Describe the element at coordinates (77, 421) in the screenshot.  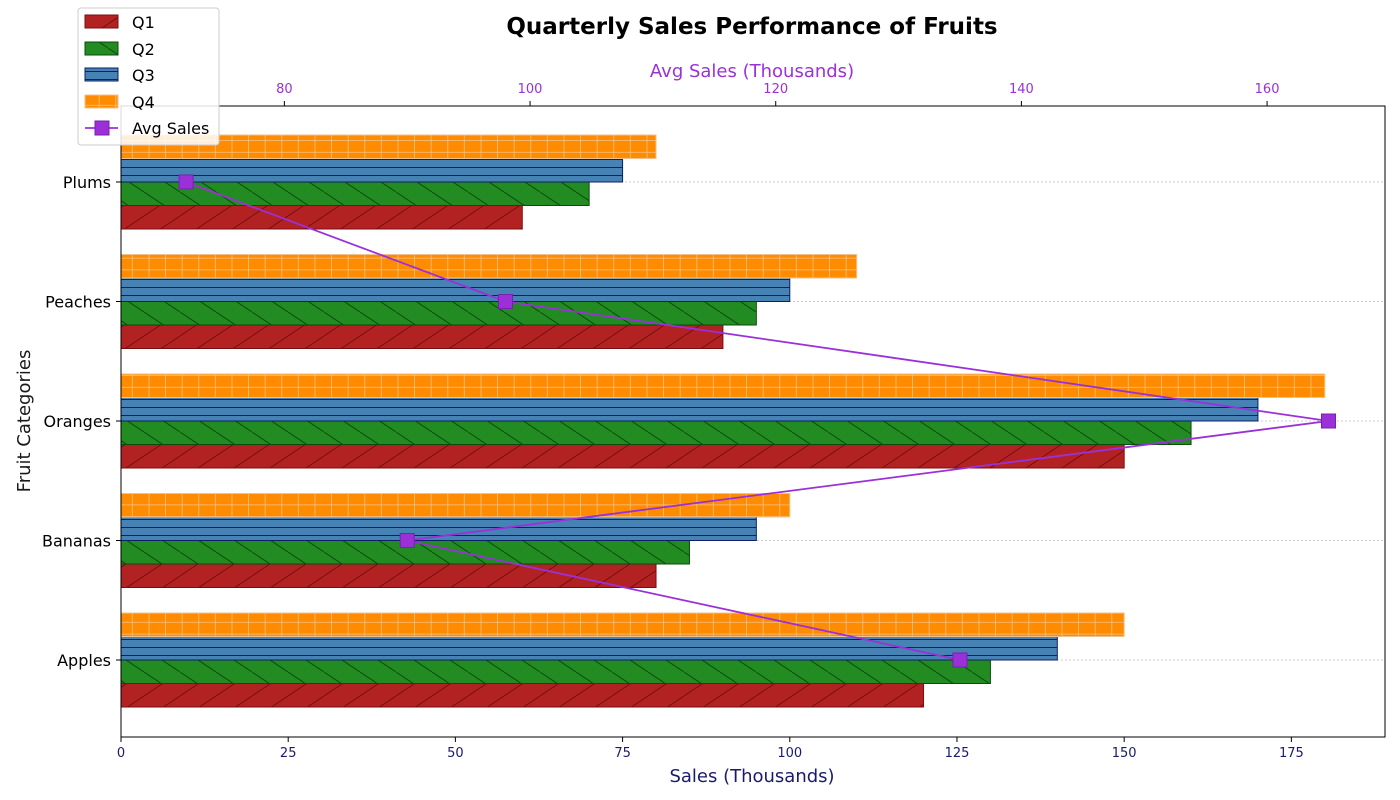
I see `y-tick-label: Oranges` at that location.